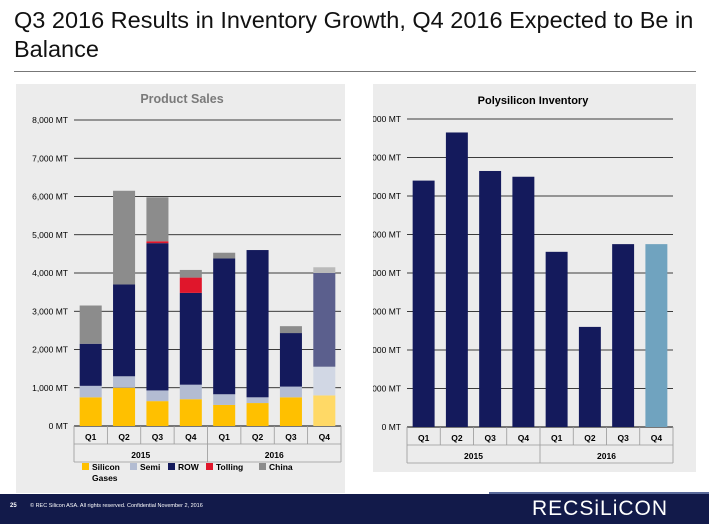 The width and height of the screenshot is (709, 524). I want to click on sales-title: Product Sales, so click(181, 99).